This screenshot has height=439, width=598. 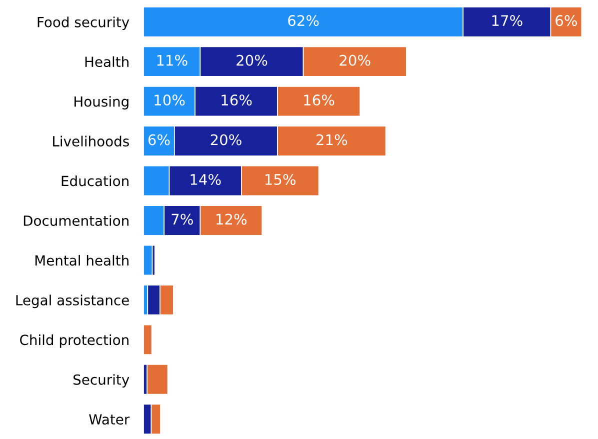 What do you see at coordinates (303, 20) in the screenshot?
I see `data-label: 62%` at bounding box center [303, 20].